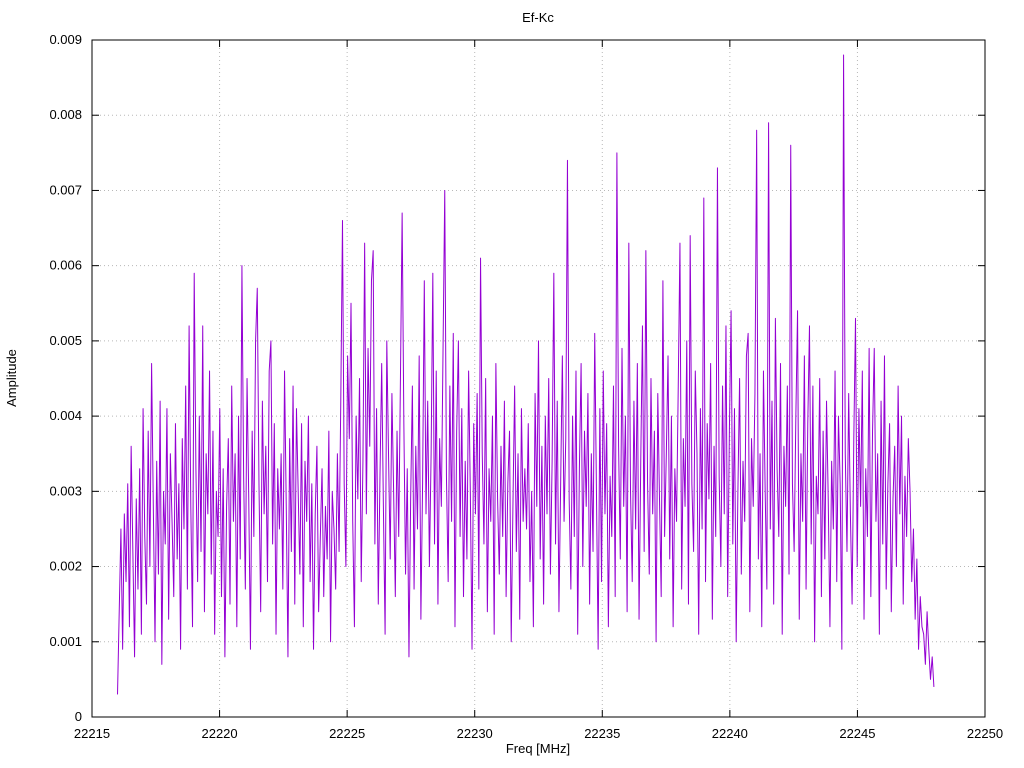  What do you see at coordinates (65, 415) in the screenshot?
I see `y-tick-label: 0.004` at bounding box center [65, 415].